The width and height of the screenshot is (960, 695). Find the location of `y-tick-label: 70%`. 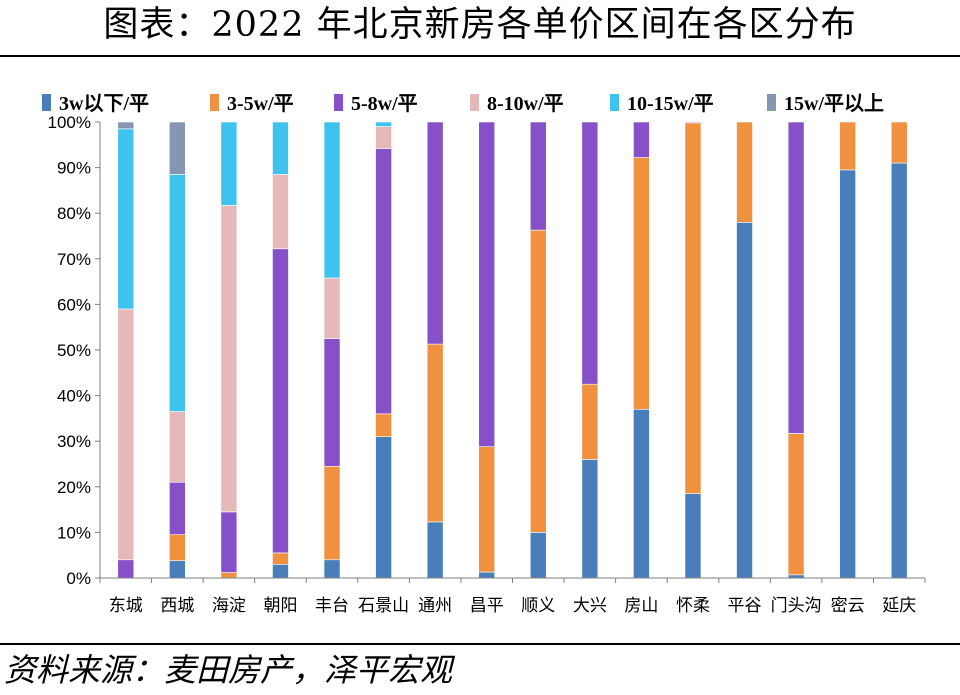

y-tick-label: 70% is located at coordinates (74, 259).